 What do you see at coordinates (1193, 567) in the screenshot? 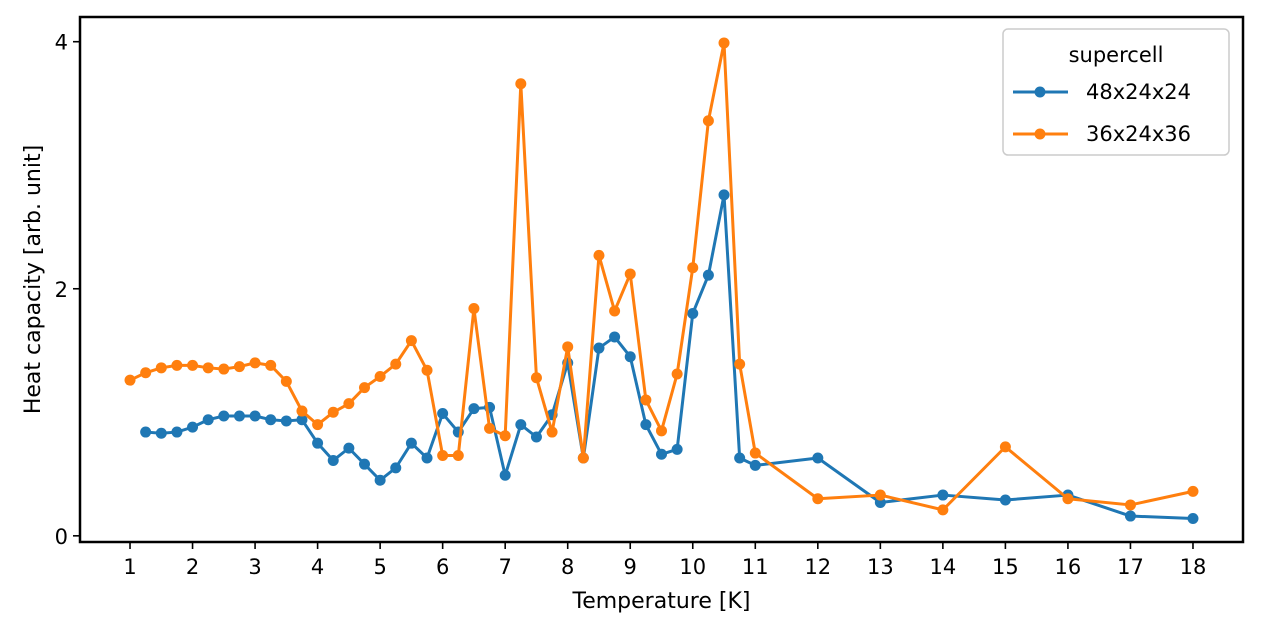
I see `x-tick-label: 18` at bounding box center [1193, 567].